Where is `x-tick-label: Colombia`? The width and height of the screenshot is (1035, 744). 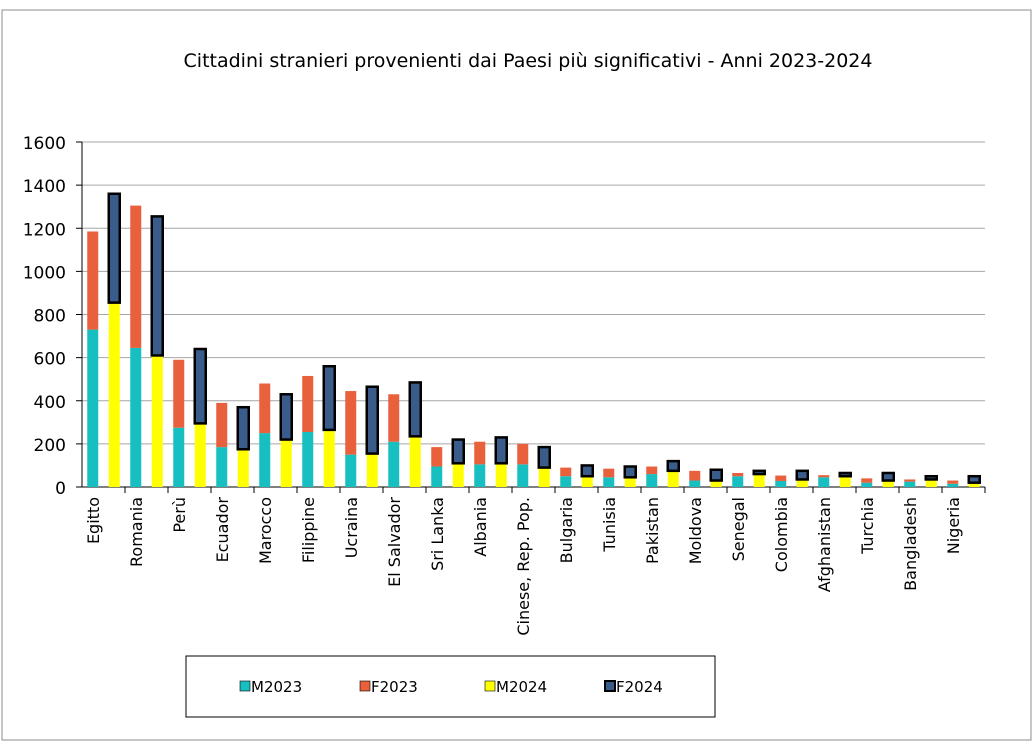 x-tick-label: Colombia is located at coordinates (781, 534).